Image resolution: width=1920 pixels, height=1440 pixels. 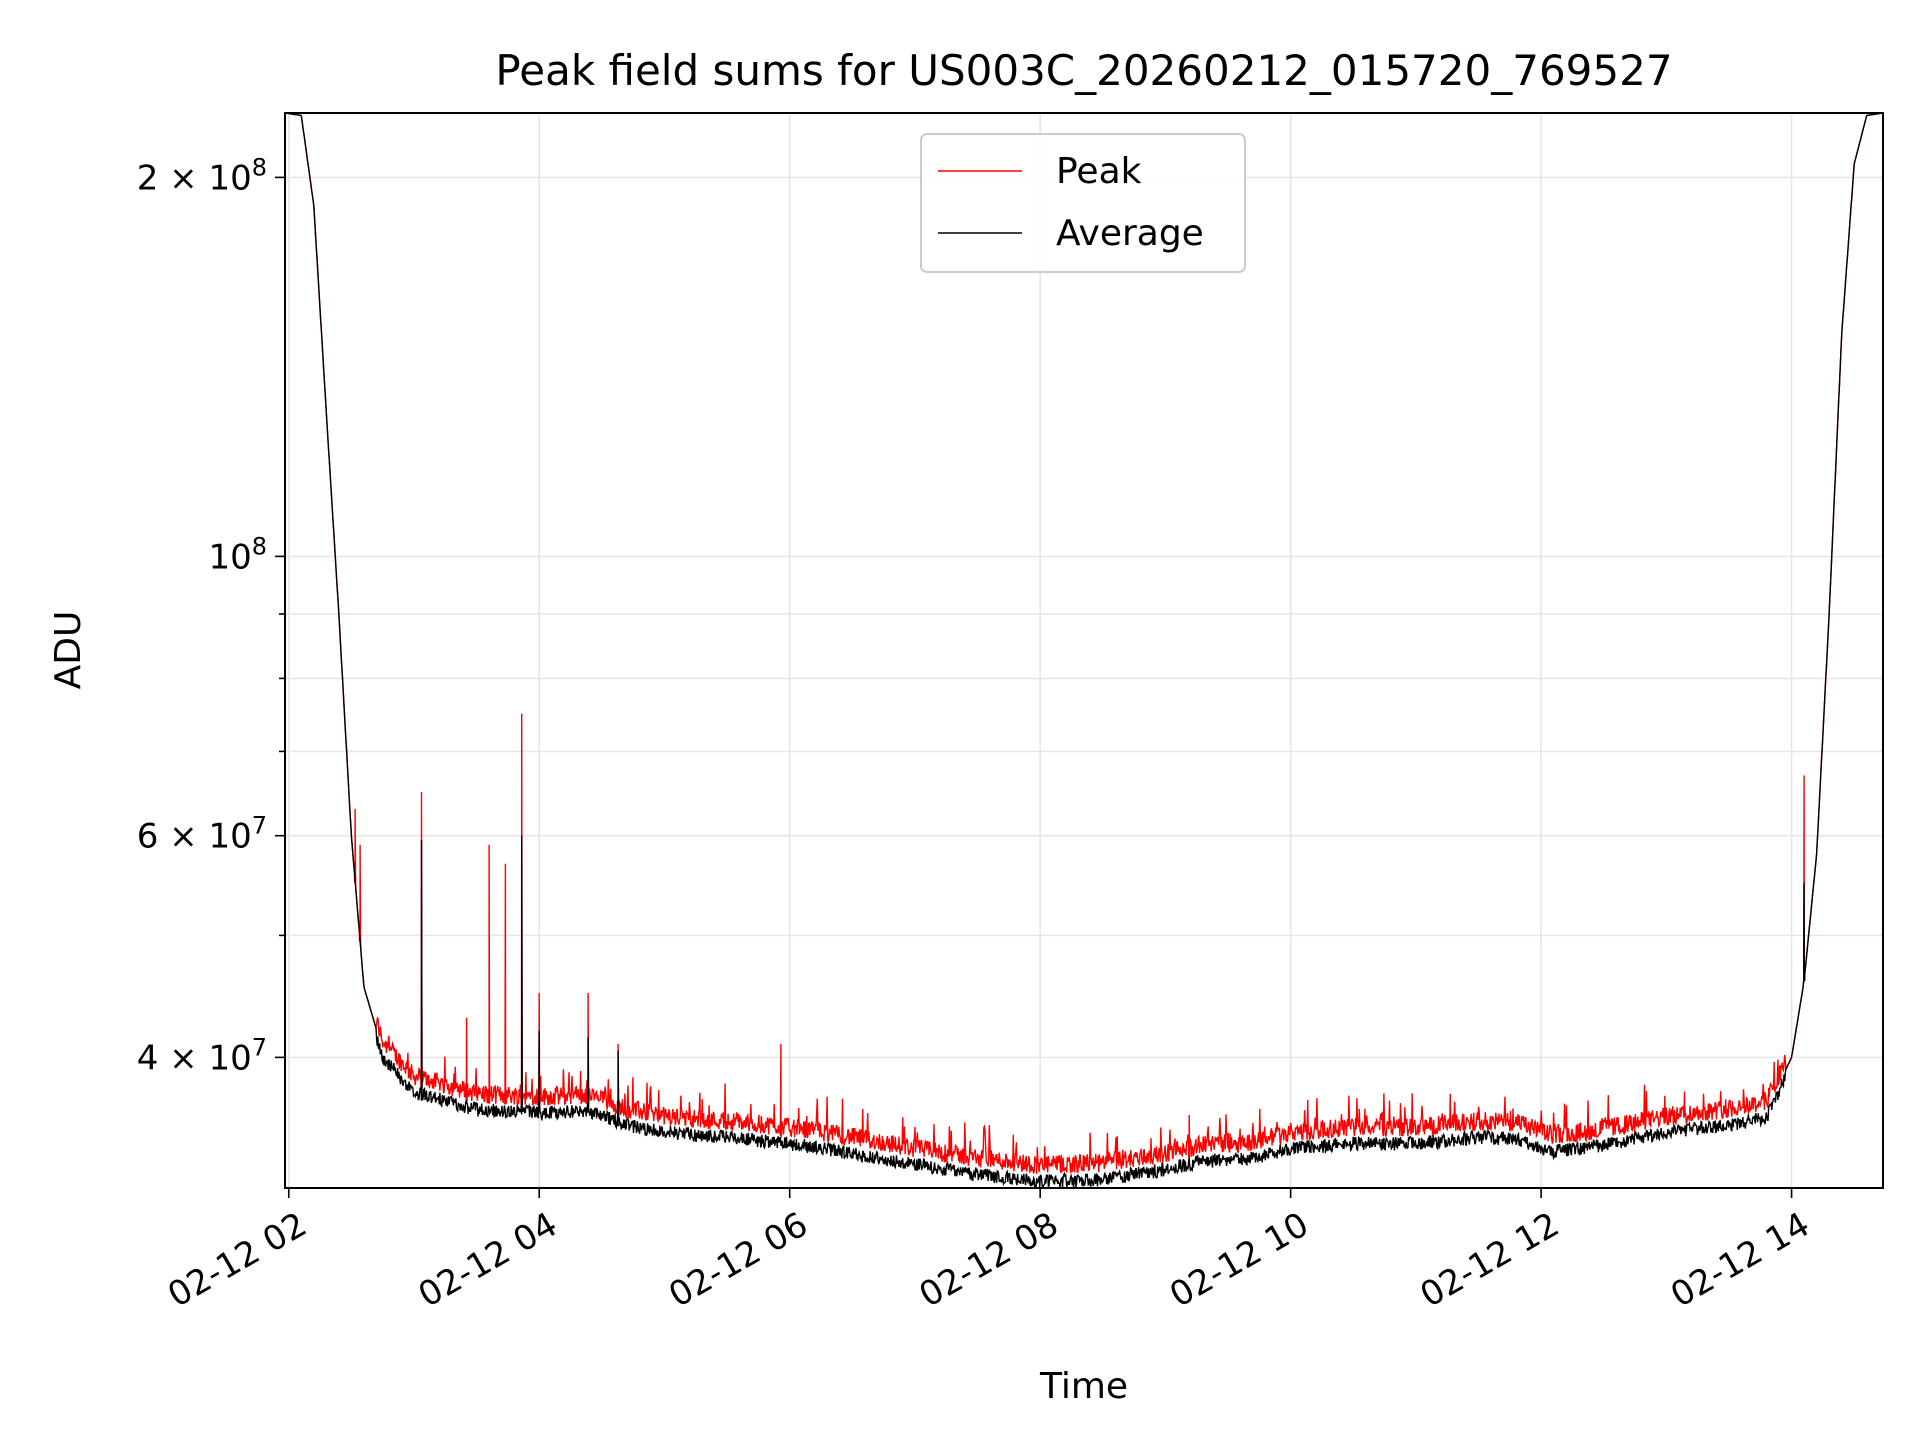 What do you see at coordinates (202, 175) in the screenshot?
I see `y-tick-label: 2 × 108` at bounding box center [202, 175].